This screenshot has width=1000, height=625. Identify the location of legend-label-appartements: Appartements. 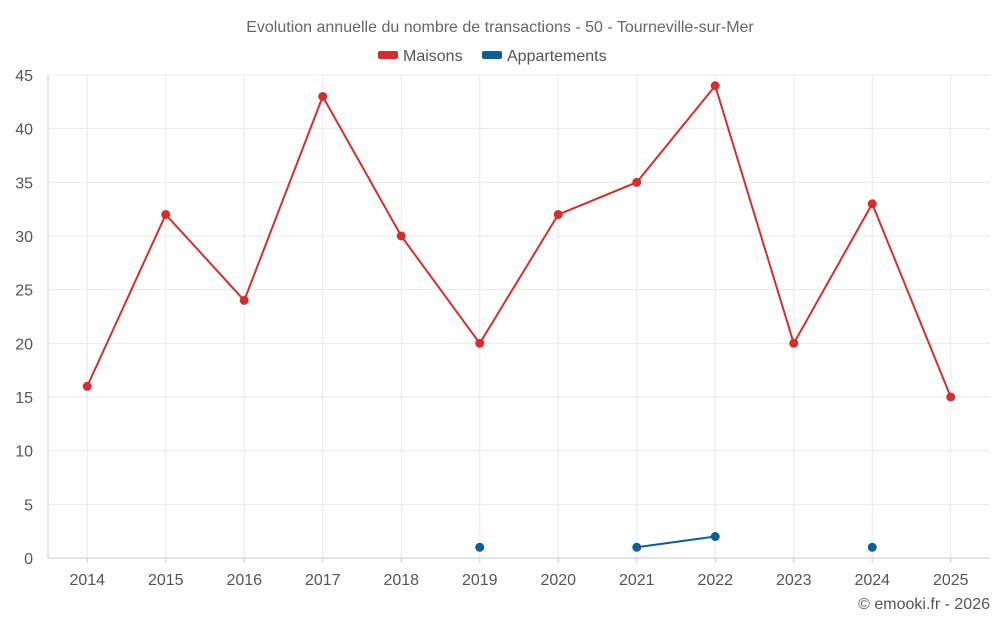
(557, 56).